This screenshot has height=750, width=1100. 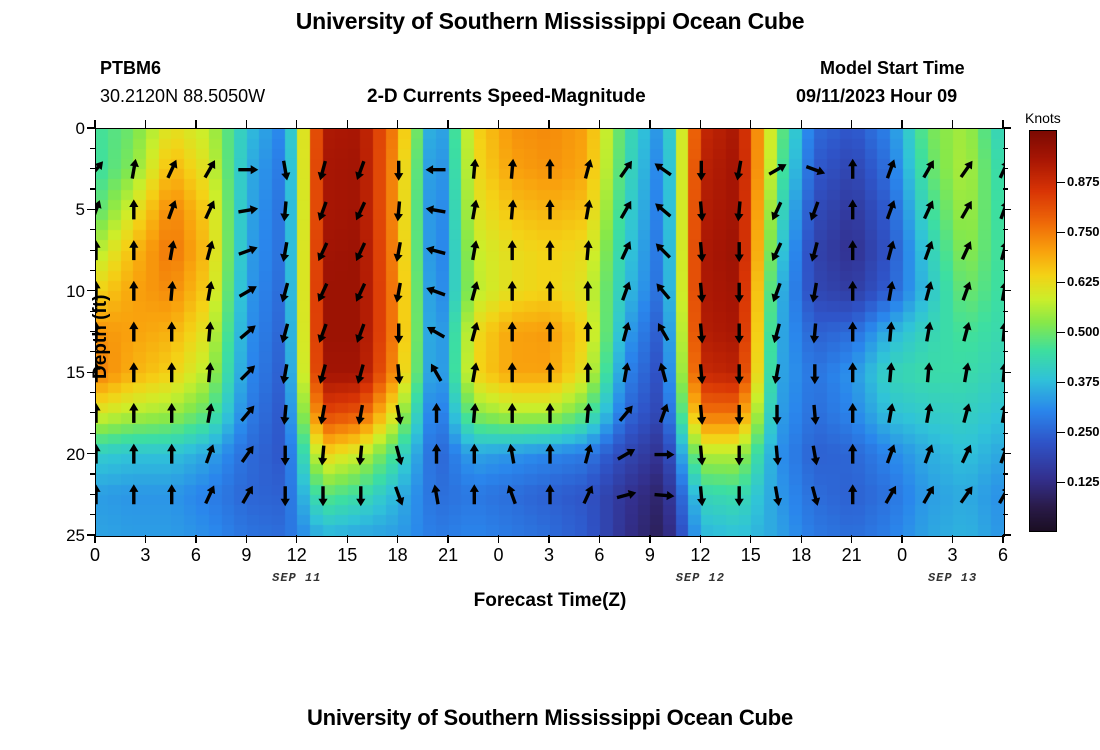 I want to click on x-axis-tick-label: 3, so click(x=145, y=555).